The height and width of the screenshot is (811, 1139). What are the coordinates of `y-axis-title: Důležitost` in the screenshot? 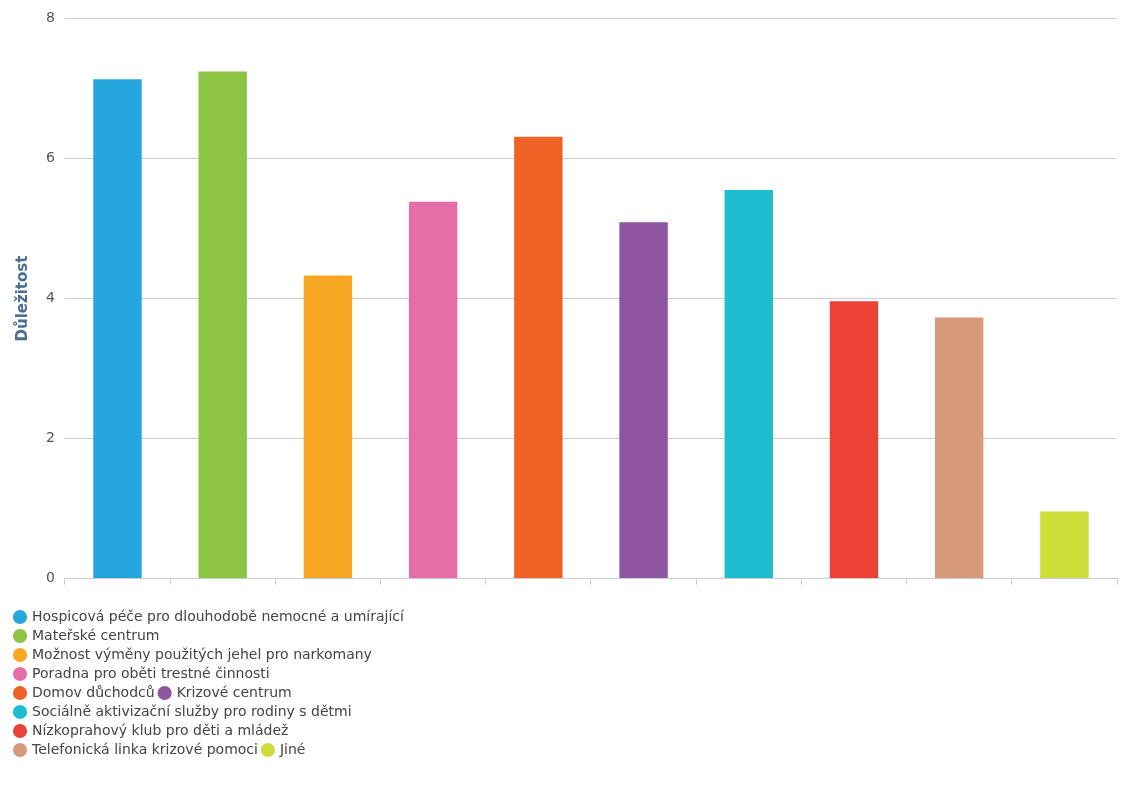 It's located at (21, 298).